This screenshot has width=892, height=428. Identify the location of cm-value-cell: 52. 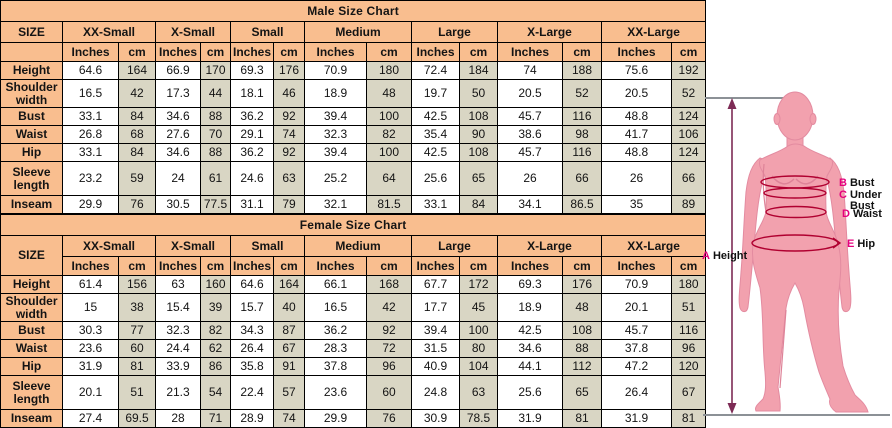
(582, 93).